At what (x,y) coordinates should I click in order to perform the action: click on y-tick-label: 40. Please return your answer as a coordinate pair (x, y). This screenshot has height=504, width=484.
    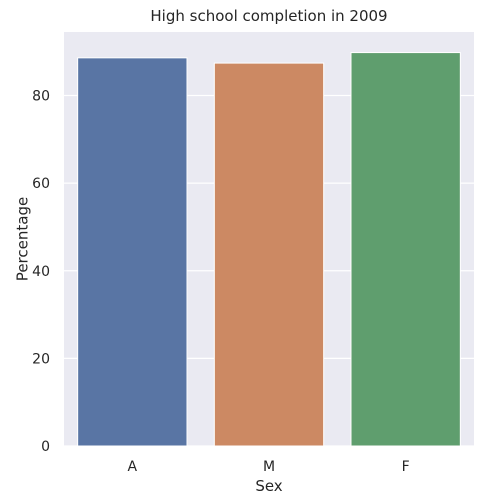
    Looking at the image, I should click on (41, 272).